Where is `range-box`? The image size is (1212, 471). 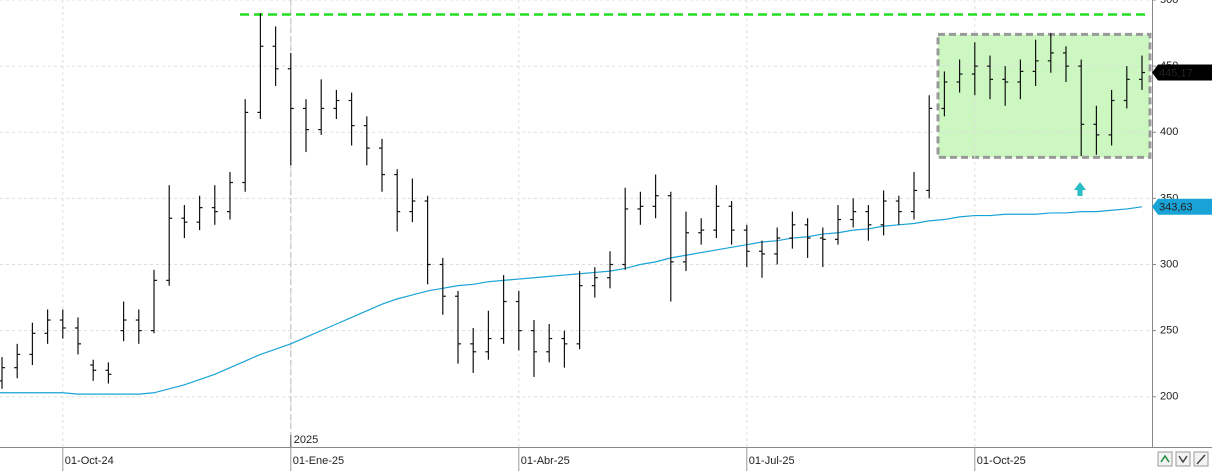
range-box is located at coordinates (1044, 95).